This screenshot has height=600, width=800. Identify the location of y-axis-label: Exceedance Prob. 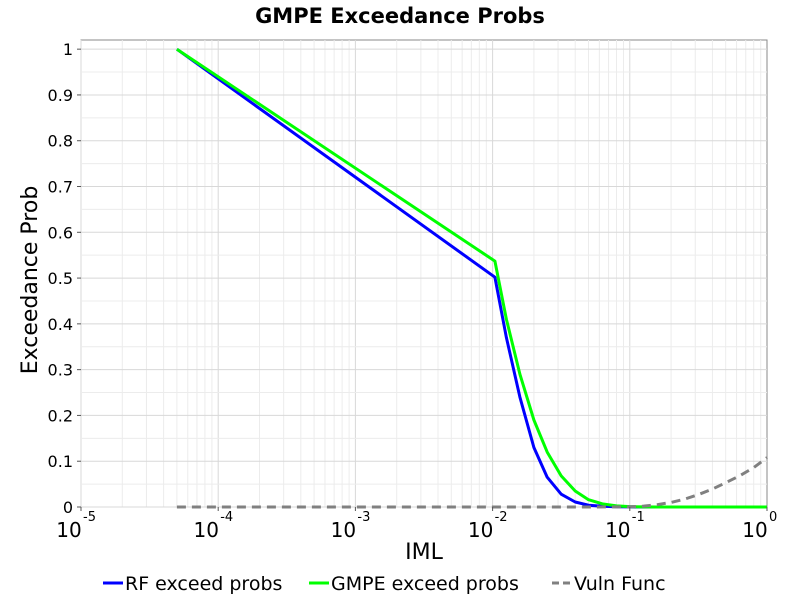
(30, 280).